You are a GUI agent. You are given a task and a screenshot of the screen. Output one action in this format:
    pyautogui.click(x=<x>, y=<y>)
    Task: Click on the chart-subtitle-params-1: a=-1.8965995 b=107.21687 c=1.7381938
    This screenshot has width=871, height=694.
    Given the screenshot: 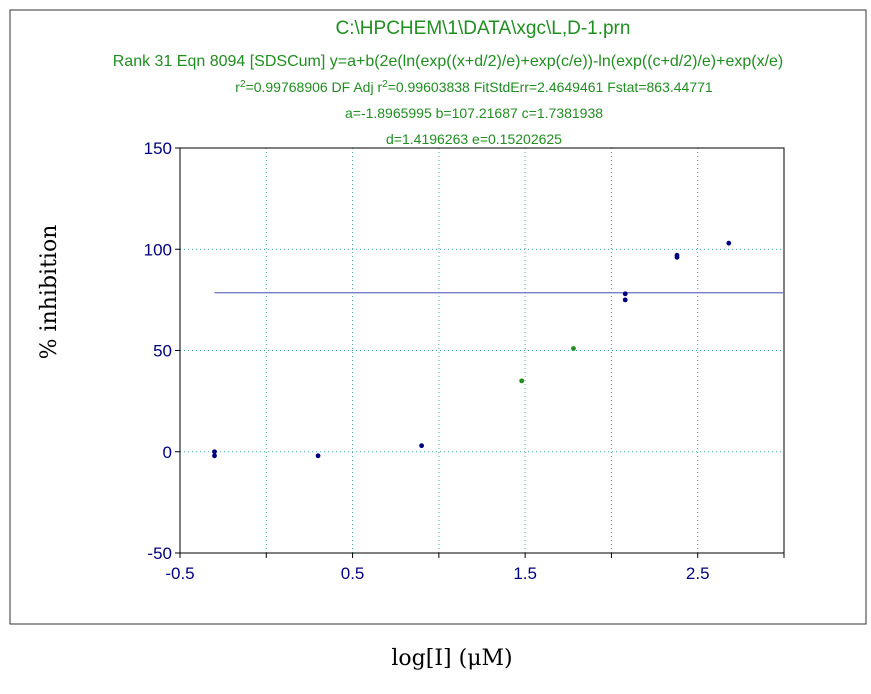 What is the action you would take?
    pyautogui.click(x=474, y=113)
    